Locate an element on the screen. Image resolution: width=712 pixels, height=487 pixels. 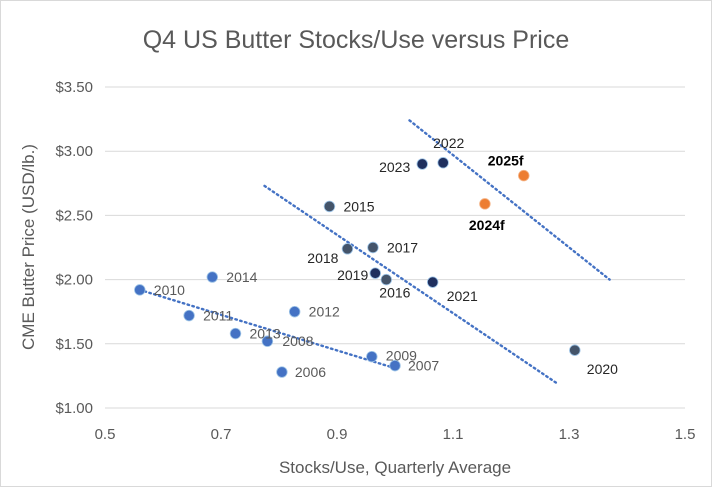
point-label: 2019 is located at coordinates (352, 275).